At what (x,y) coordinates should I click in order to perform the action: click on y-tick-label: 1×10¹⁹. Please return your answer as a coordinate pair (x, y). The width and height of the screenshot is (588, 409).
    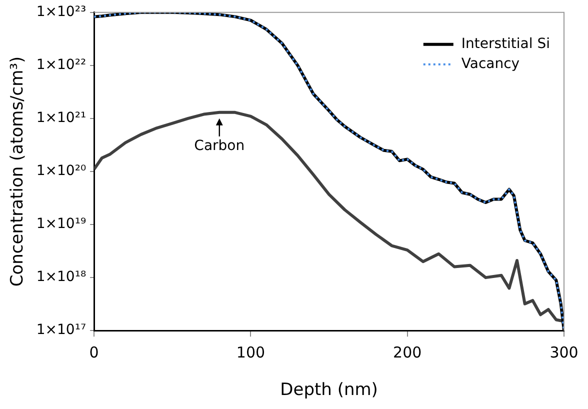
    Looking at the image, I should click on (61, 224).